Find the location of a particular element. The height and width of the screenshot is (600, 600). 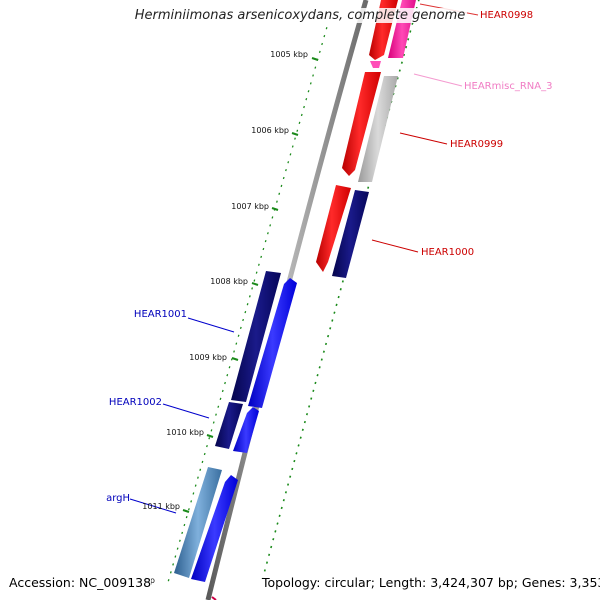

gene-label-hear0999: HEAR0999 is located at coordinates (476, 144).